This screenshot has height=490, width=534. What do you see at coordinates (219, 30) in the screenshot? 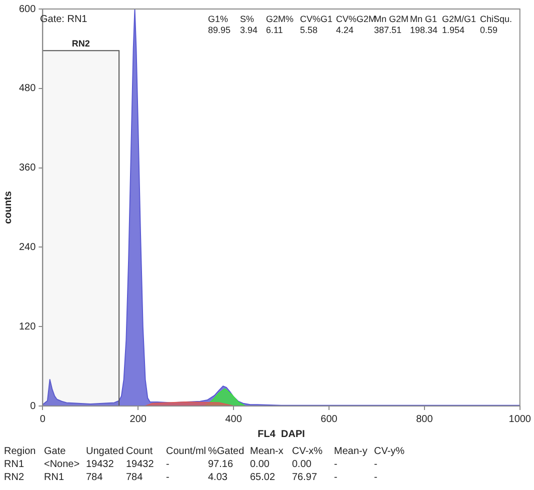
I see `annotation: 89.95` at bounding box center [219, 30].